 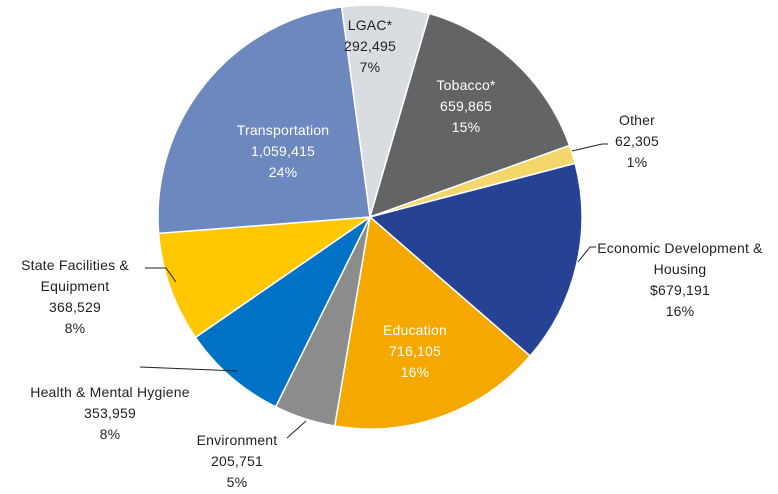 I want to click on label-value: 1,059,415, so click(x=283, y=151).